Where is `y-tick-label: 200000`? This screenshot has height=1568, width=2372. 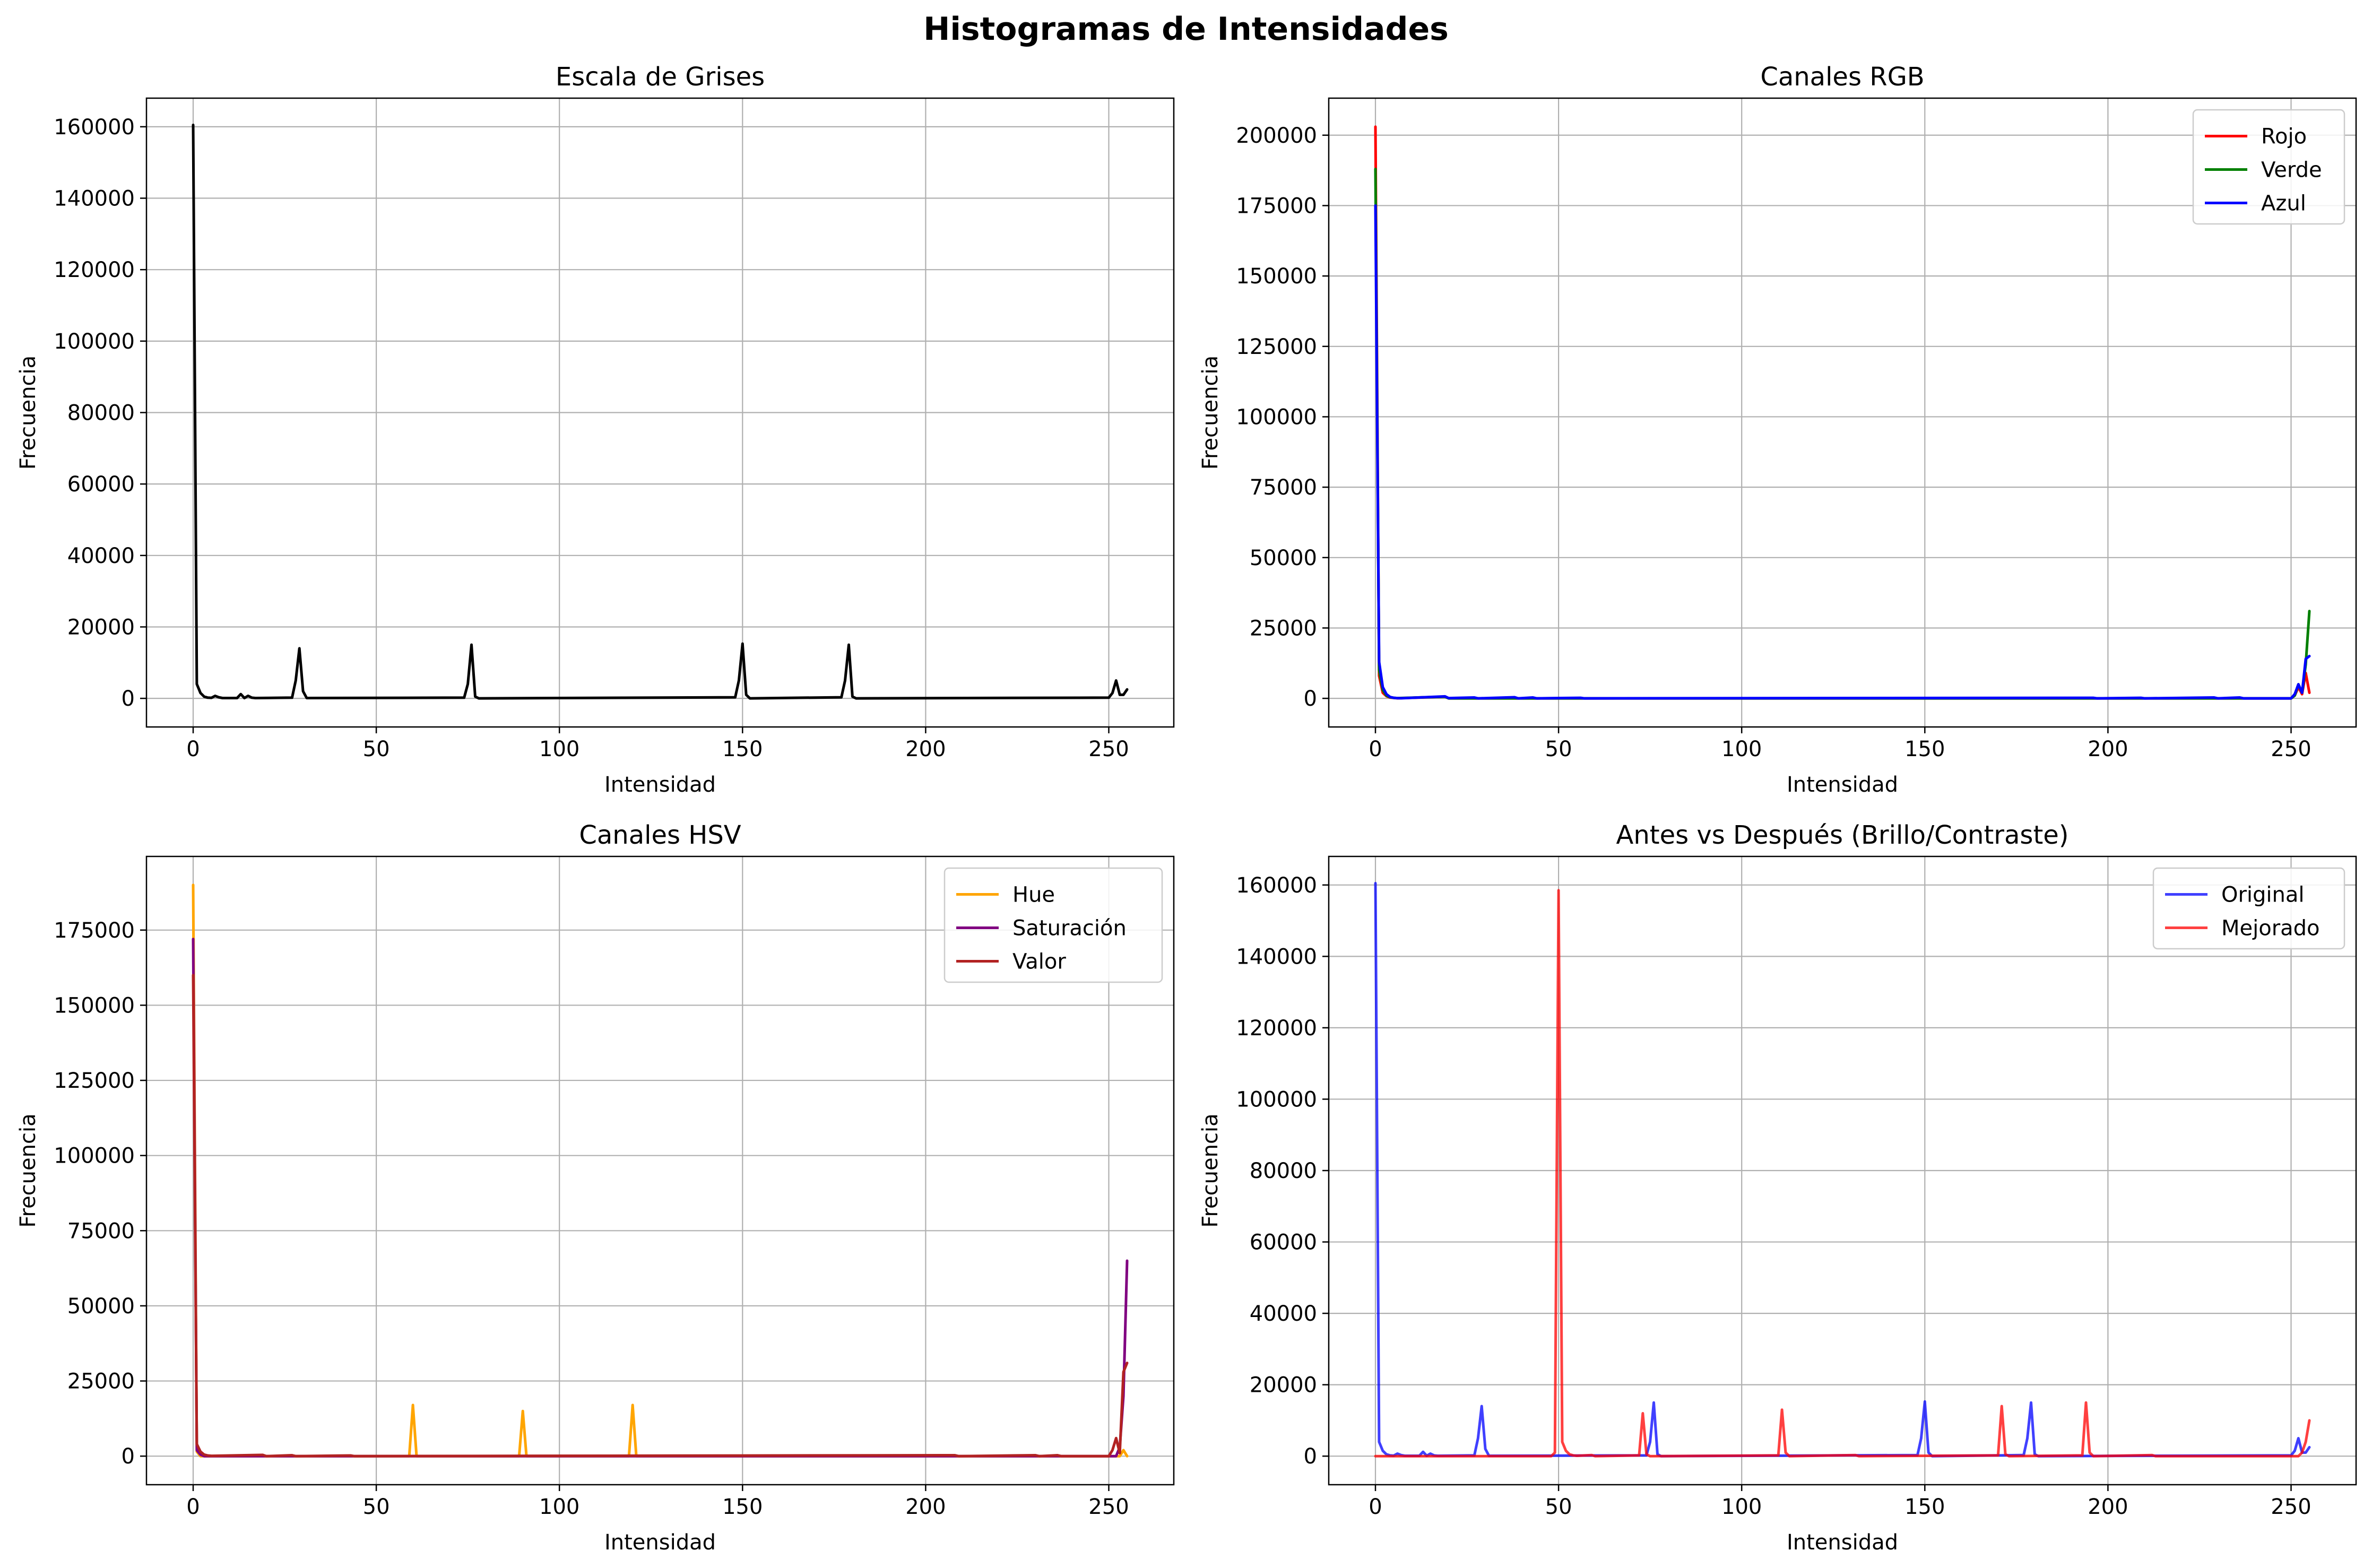
y-tick-label: 200000 is located at coordinates (1276, 136).